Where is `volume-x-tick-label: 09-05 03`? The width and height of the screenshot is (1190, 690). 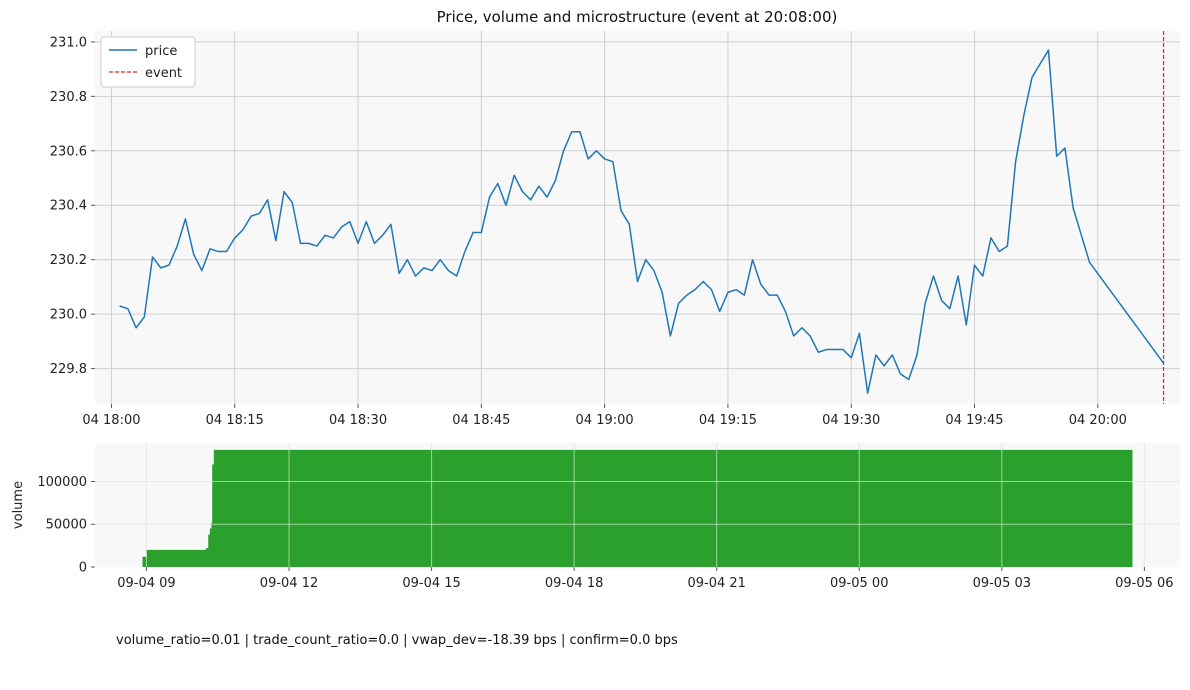 volume-x-tick-label: 09-05 03 is located at coordinates (1002, 583).